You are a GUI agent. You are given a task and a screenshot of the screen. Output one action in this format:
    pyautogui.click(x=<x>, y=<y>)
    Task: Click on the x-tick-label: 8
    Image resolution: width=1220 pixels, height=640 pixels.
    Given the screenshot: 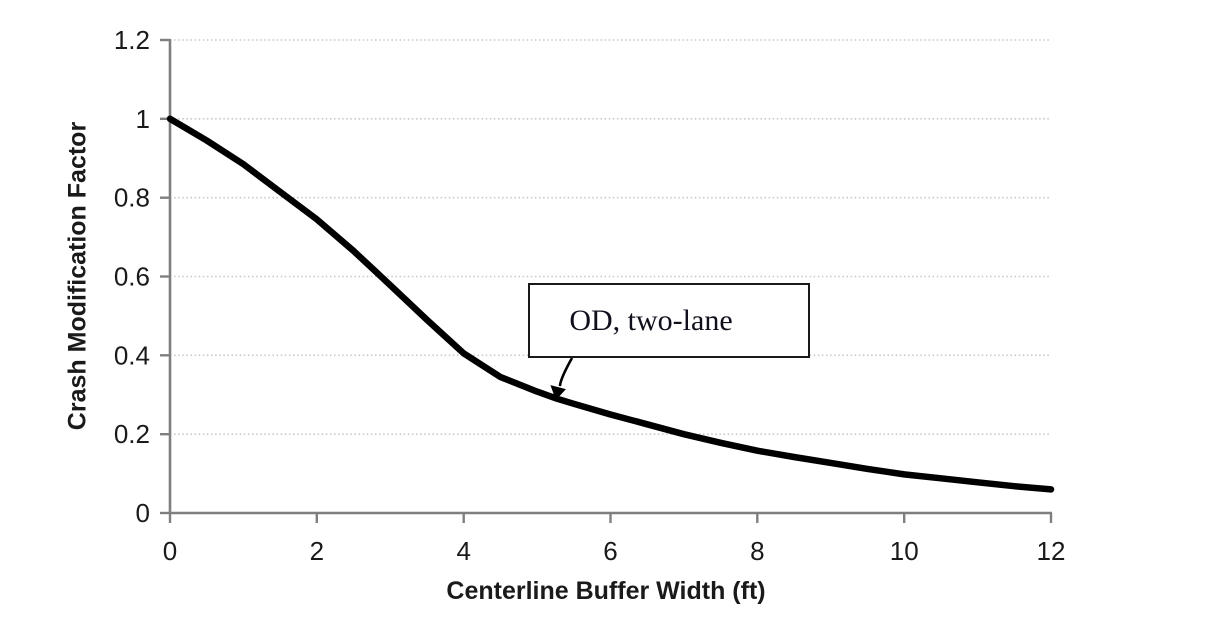 What is the action you would take?
    pyautogui.click(x=757, y=551)
    